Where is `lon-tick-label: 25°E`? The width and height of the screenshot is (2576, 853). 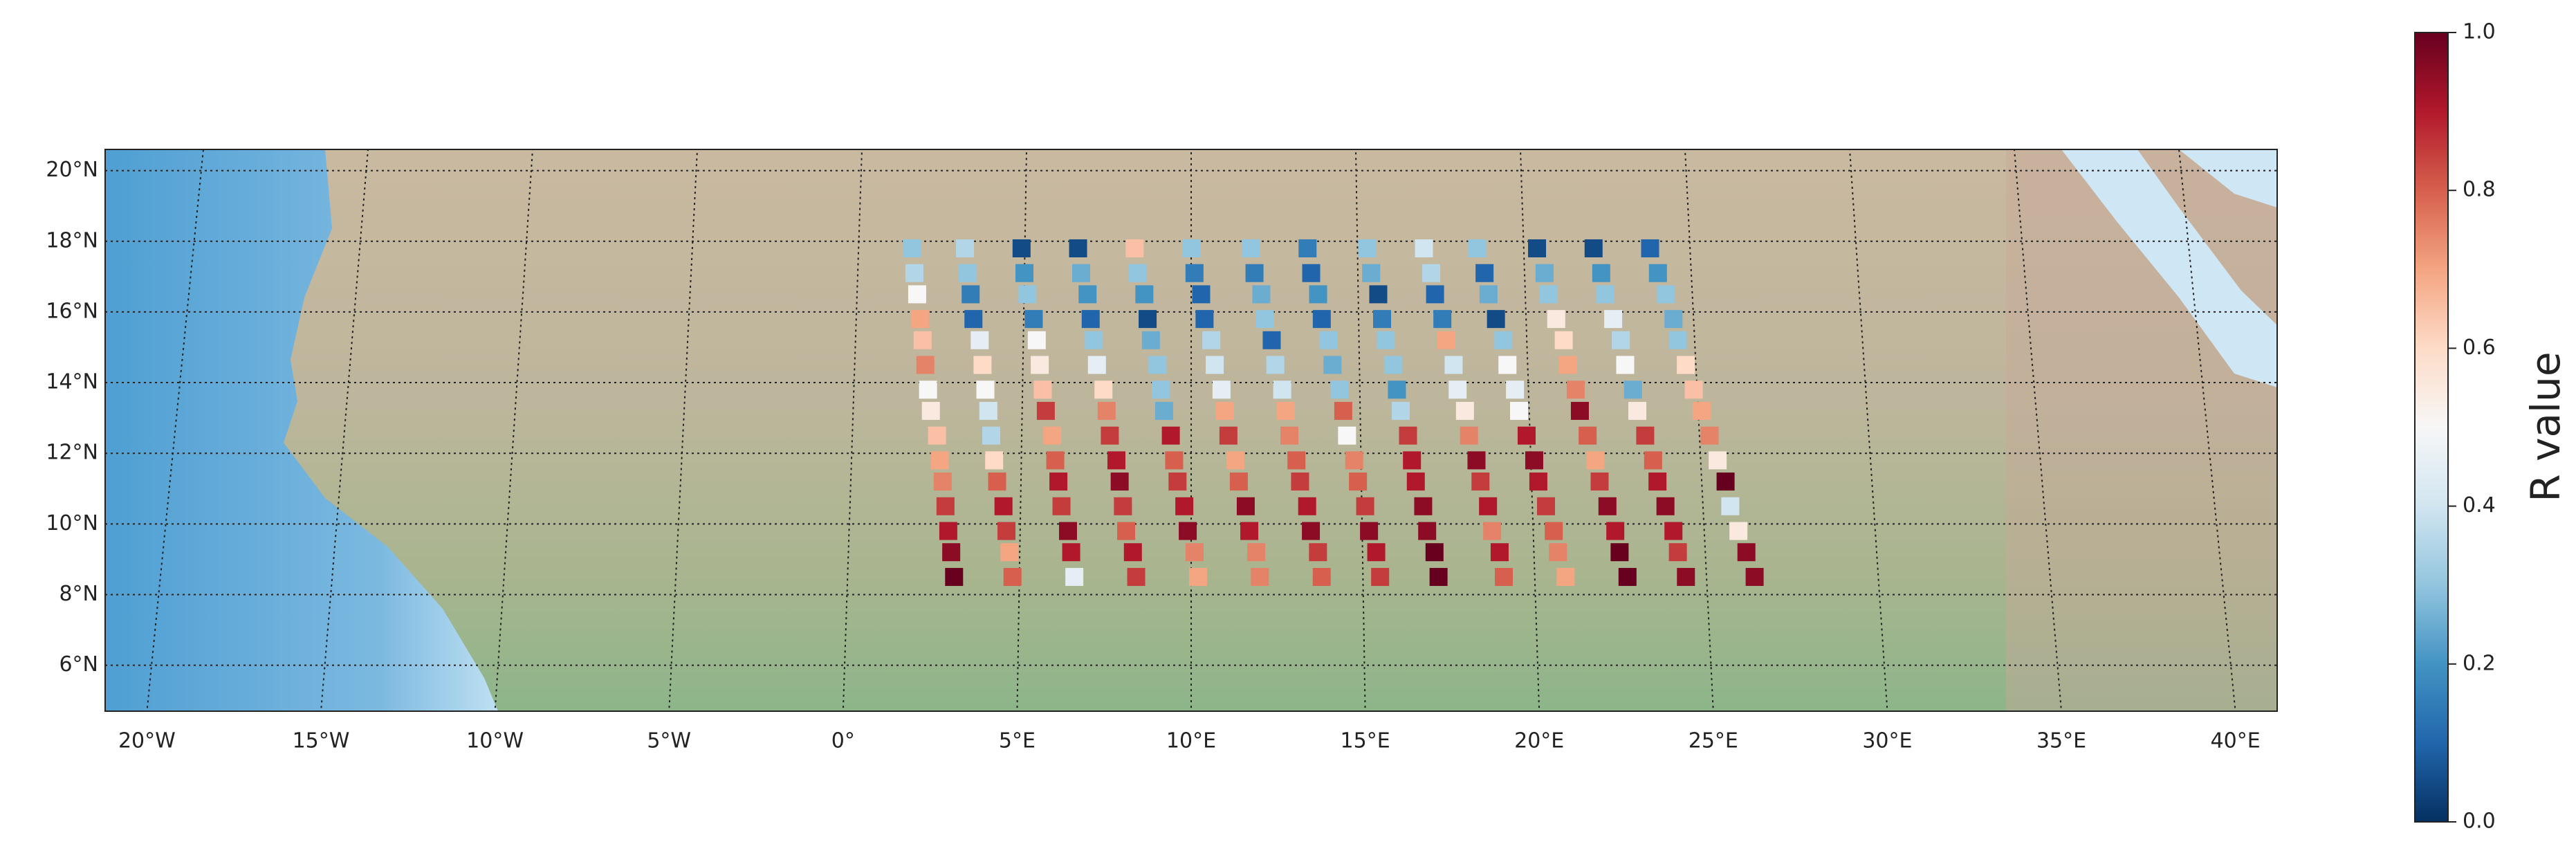 lon-tick-label: 25°E is located at coordinates (1713, 741).